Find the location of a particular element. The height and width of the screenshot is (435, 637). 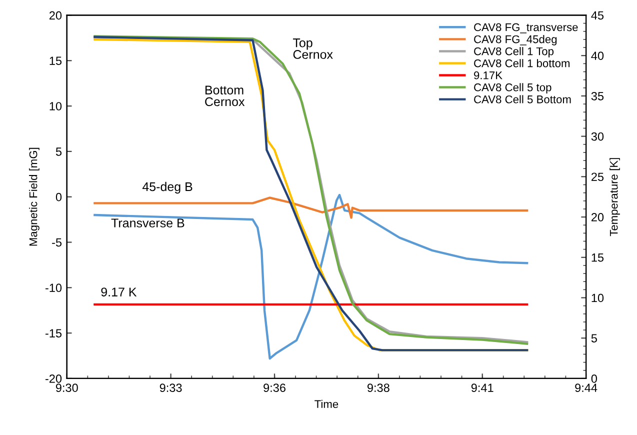

legend-label: CAV8 Cell 1 Top is located at coordinates (514, 52).